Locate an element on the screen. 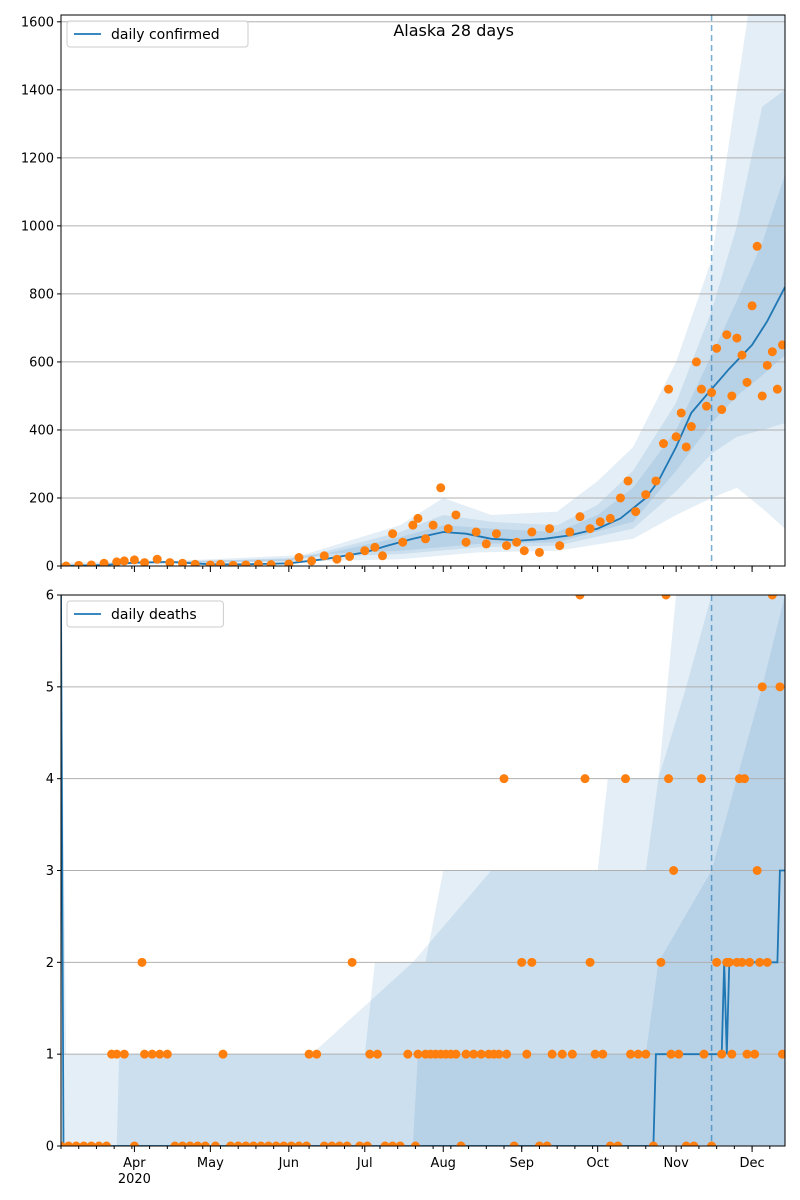 Image resolution: width=800 pixels, height=1200 pixels. y-tick-label: 1200 is located at coordinates (37, 158).